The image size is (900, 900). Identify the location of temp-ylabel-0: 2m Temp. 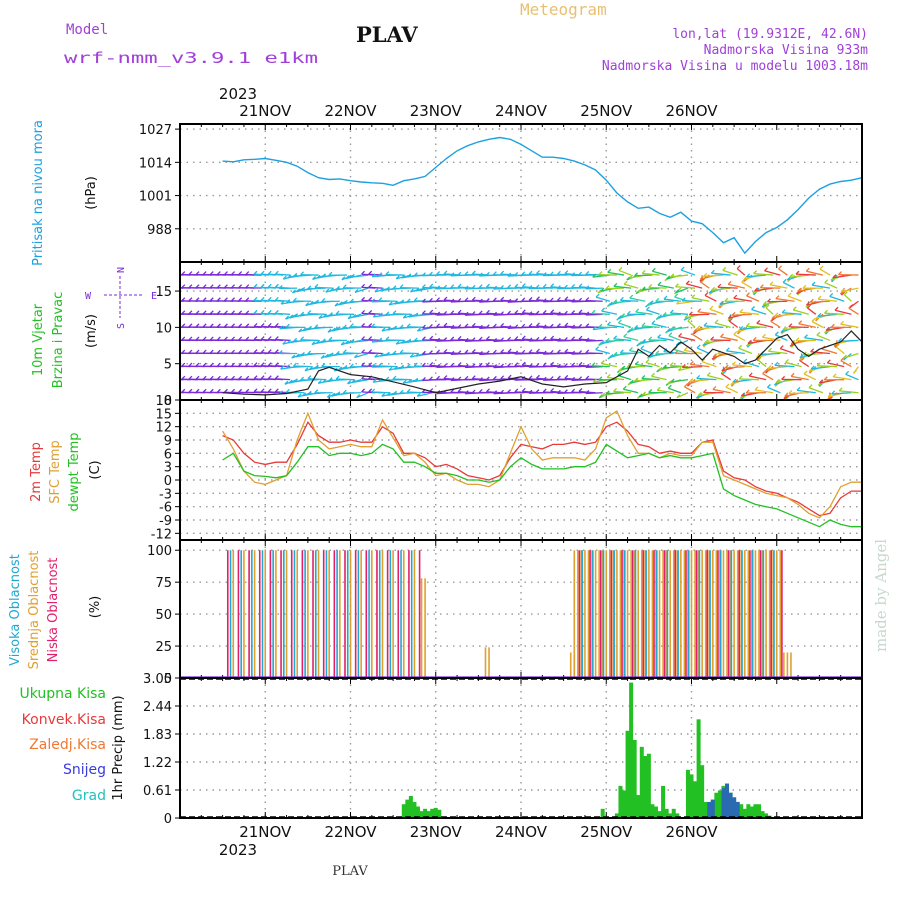
(36, 472).